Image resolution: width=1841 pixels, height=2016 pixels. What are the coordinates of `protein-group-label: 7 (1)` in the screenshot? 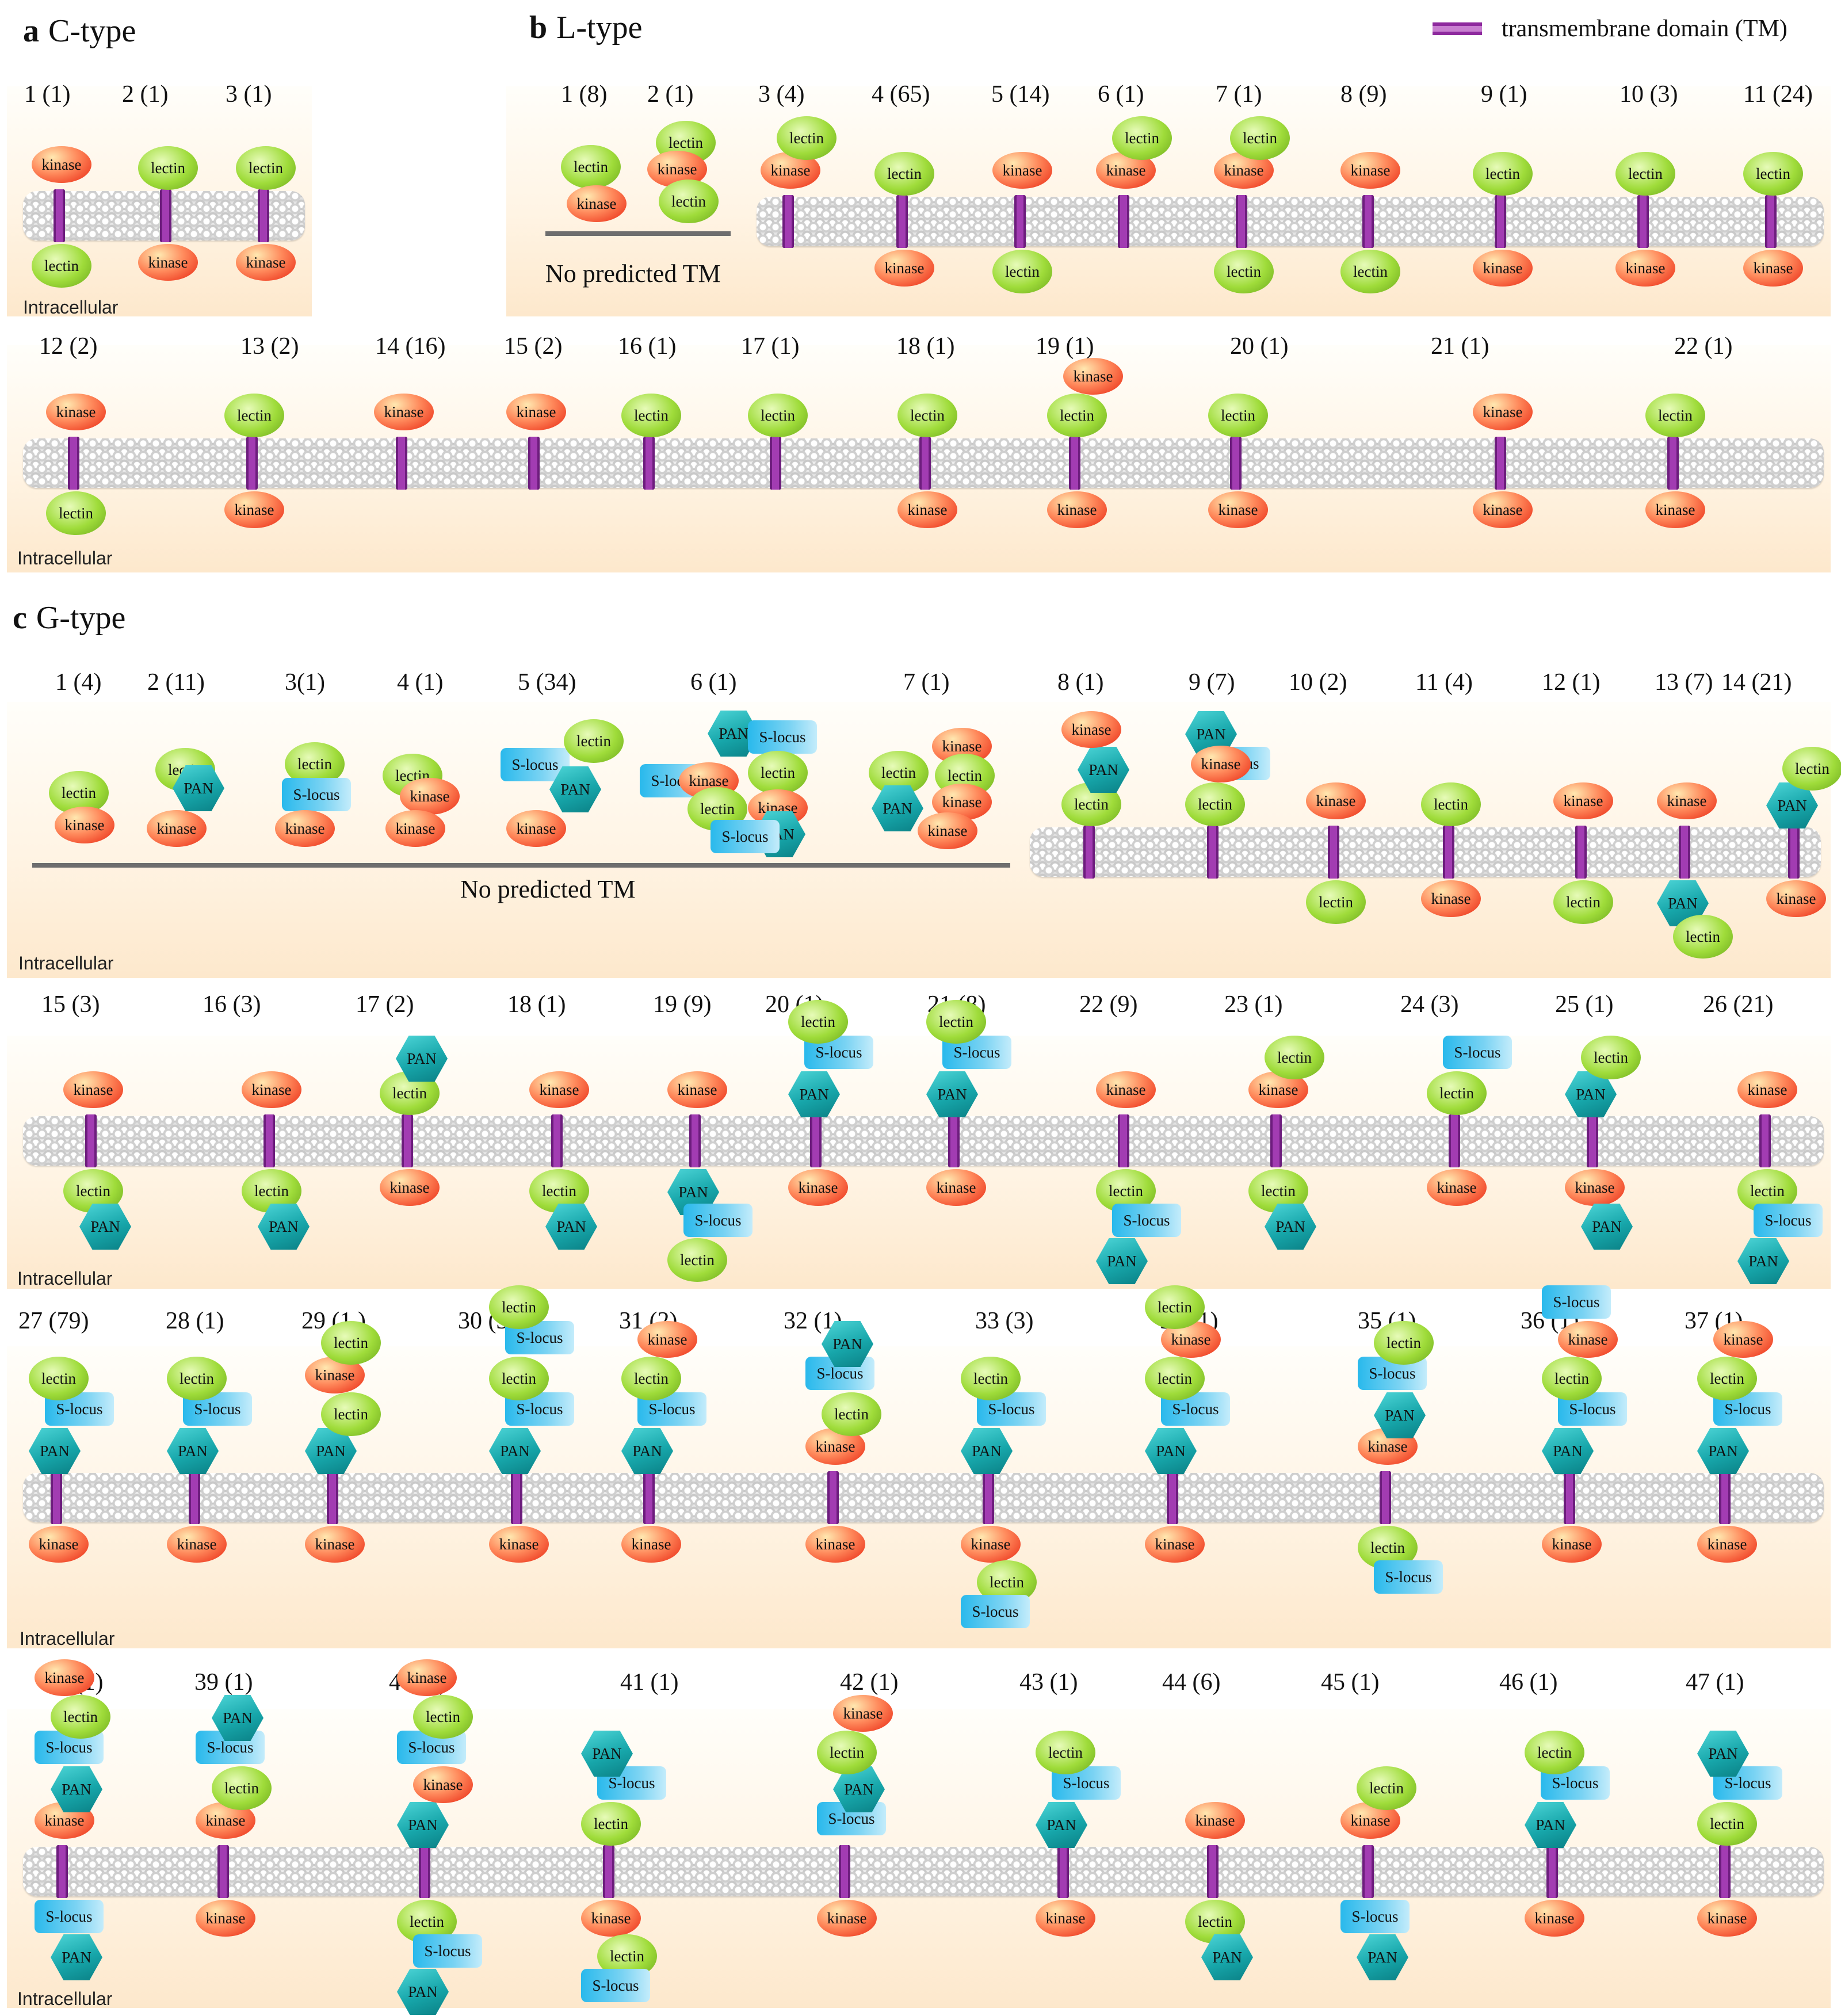 It's located at (1239, 94).